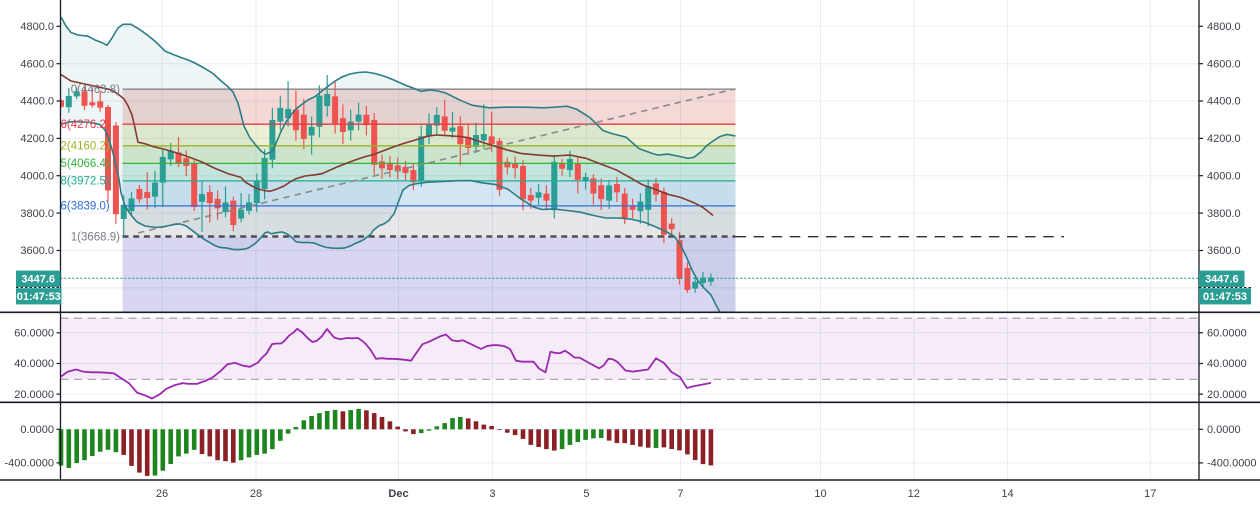 The image size is (1260, 506). Describe the element at coordinates (586, 494) in the screenshot. I see `svg-text: 5` at that location.